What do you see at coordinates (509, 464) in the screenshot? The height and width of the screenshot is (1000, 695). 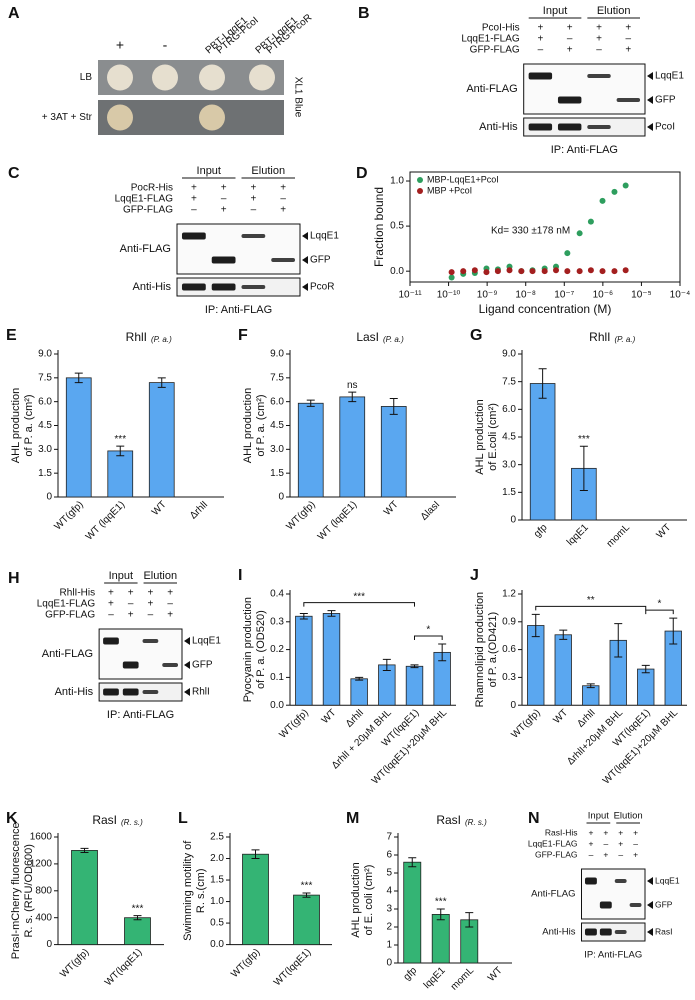 I see `y-tick-label: 3.0` at bounding box center [509, 464].